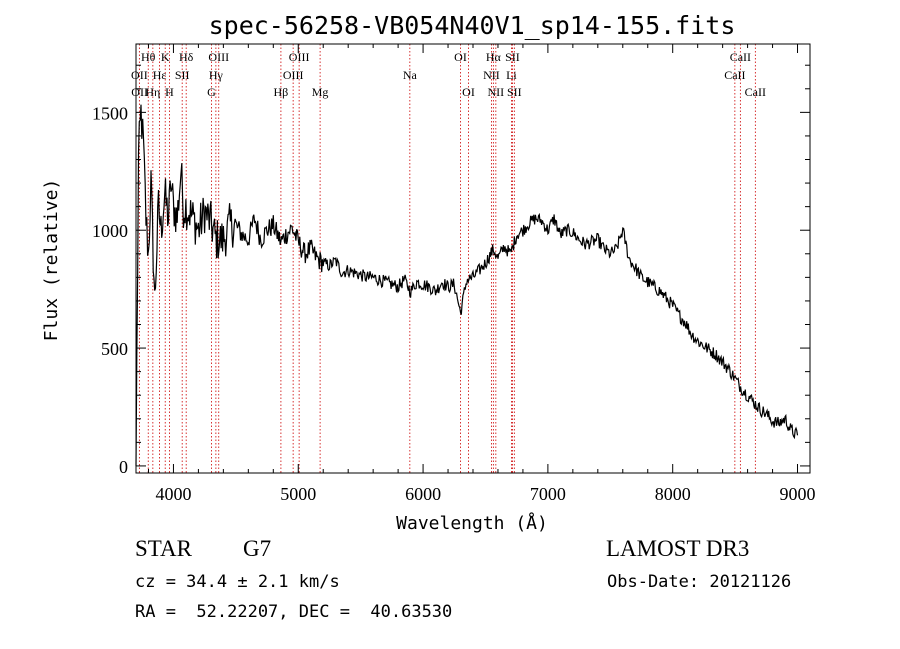 This screenshot has width=900, height=649. Describe the element at coordinates (160, 75) in the screenshot. I see `line-label: Hε` at that location.